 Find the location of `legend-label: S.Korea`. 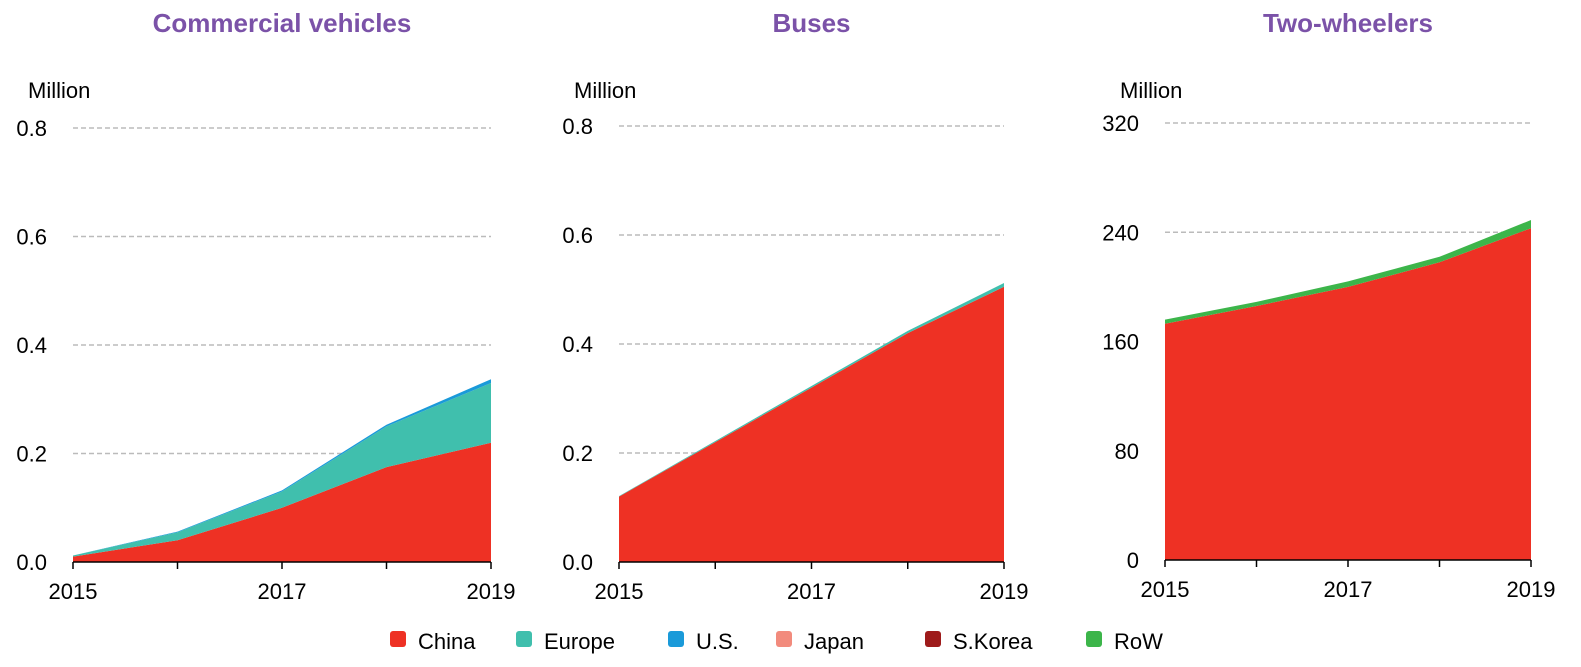

legend-label: S.Korea is located at coordinates (993, 641).